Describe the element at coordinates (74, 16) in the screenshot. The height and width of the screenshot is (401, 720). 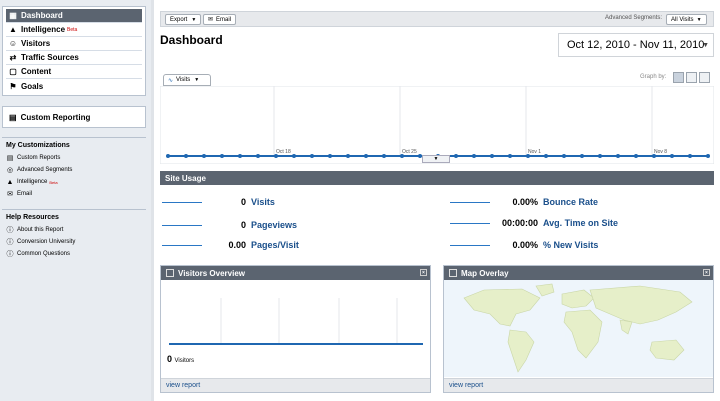
I see `sidebar-item-dashboard: ▦ Dashboard` at that location.